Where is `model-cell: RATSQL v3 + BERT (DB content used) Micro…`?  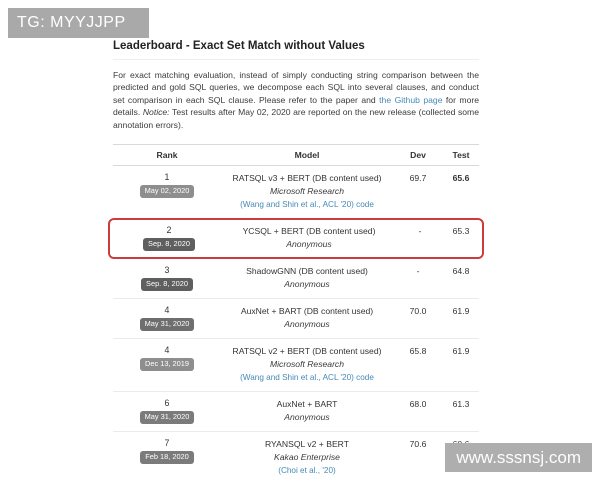
model-cell: RATSQL v3 + BERT (DB content used) Micro… is located at coordinates (307, 191).